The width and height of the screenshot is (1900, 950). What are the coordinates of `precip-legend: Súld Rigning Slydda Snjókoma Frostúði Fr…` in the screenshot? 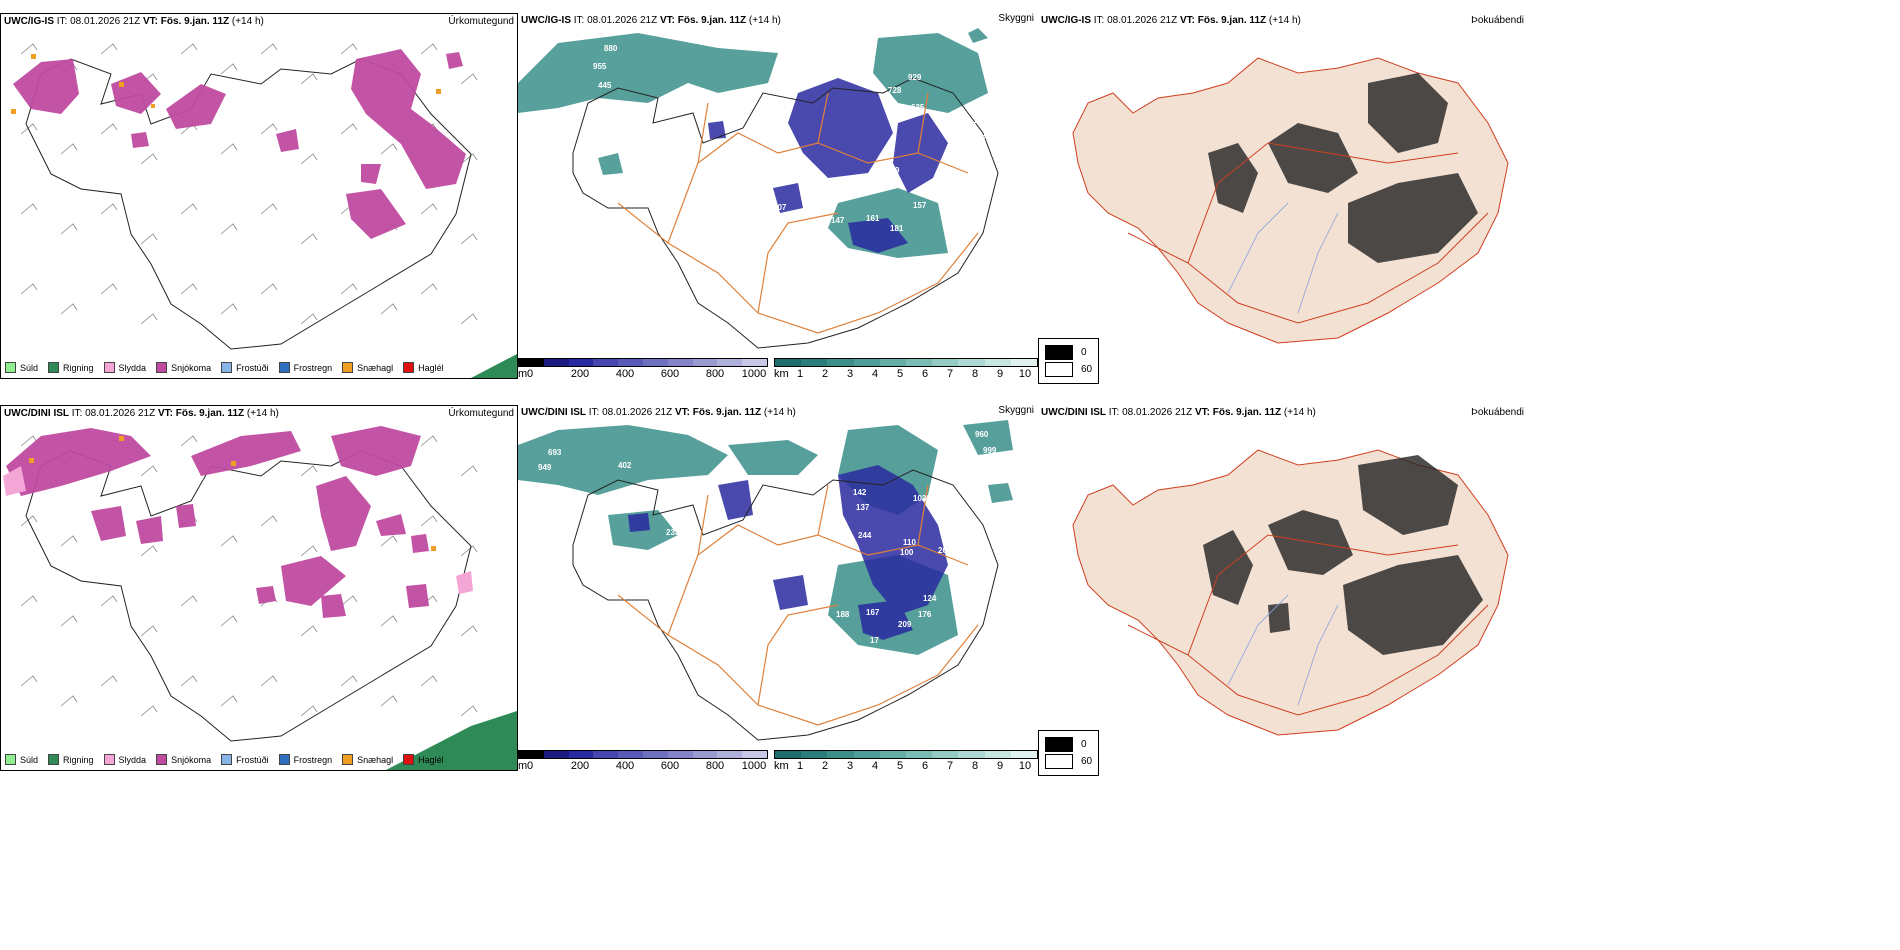 It's located at (224, 367).